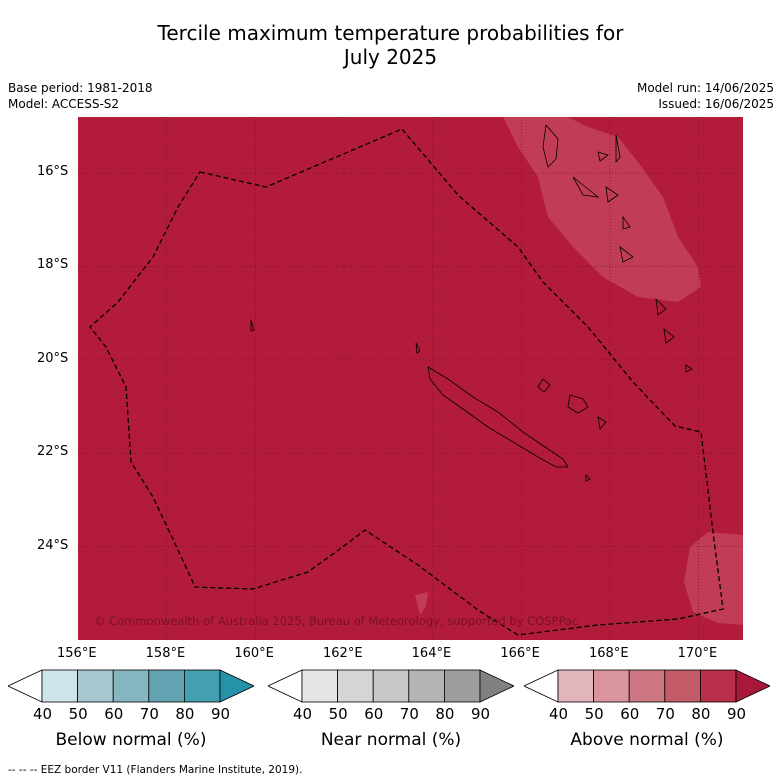 The image size is (781, 781). I want to click on longitude-tick-label: 162°E, so click(343, 653).